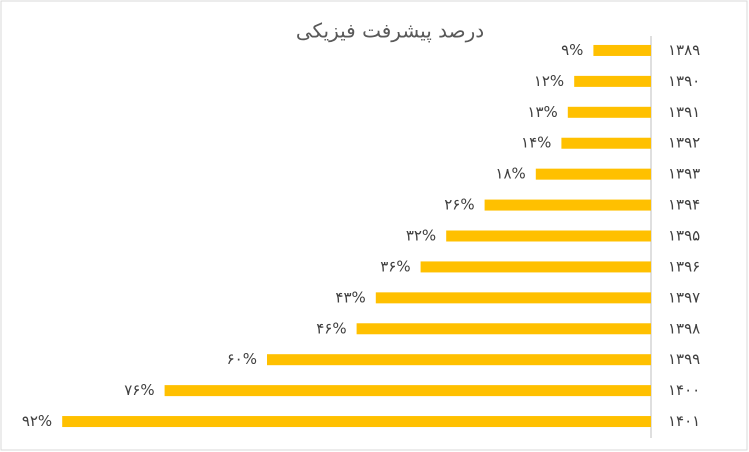 The image size is (749, 452). Describe the element at coordinates (331, 328) in the screenshot. I see `value-label: ۴۶%` at that location.